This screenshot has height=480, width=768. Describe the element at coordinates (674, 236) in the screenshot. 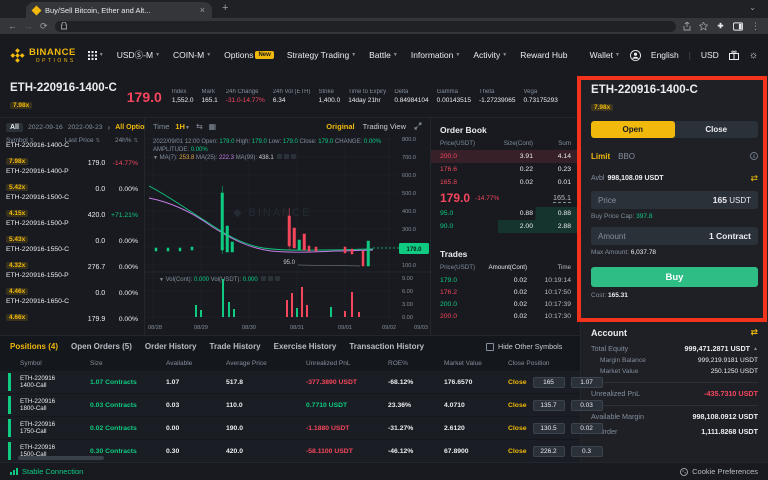

I see `amount-input: Amount 1 Contract` at that location.